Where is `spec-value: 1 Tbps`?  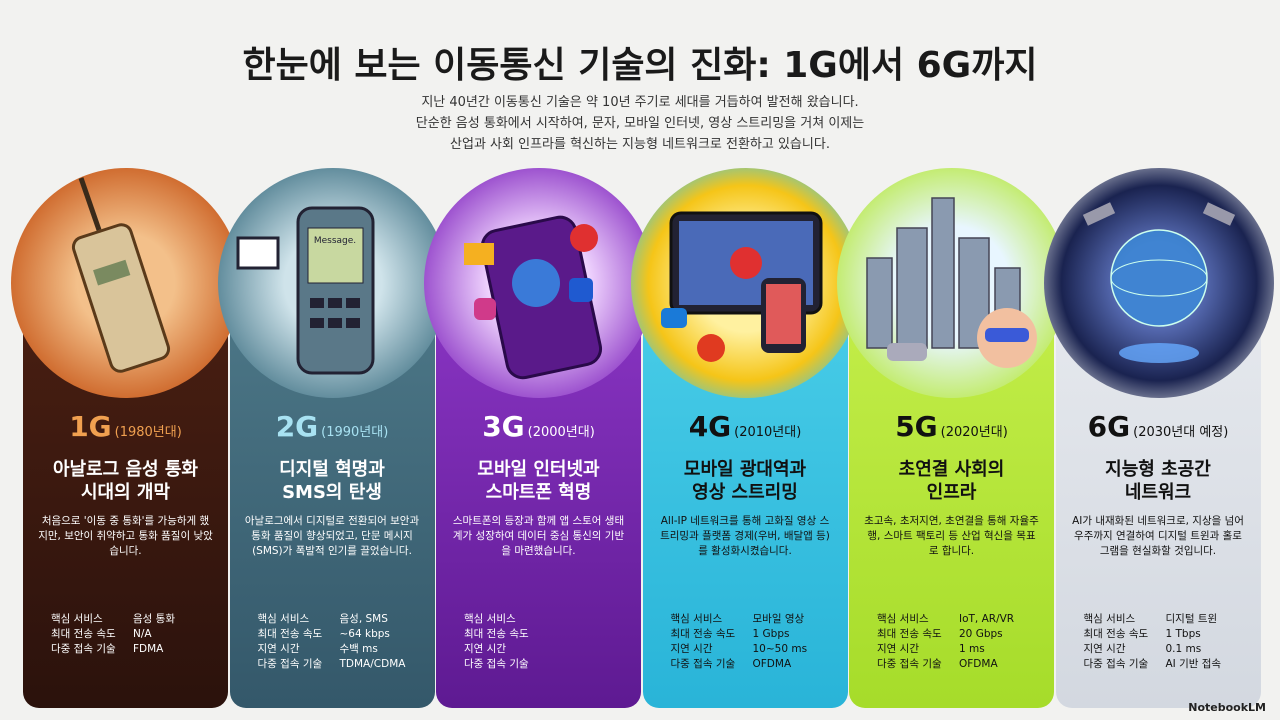 spec-value: 1 Tbps is located at coordinates (1183, 634).